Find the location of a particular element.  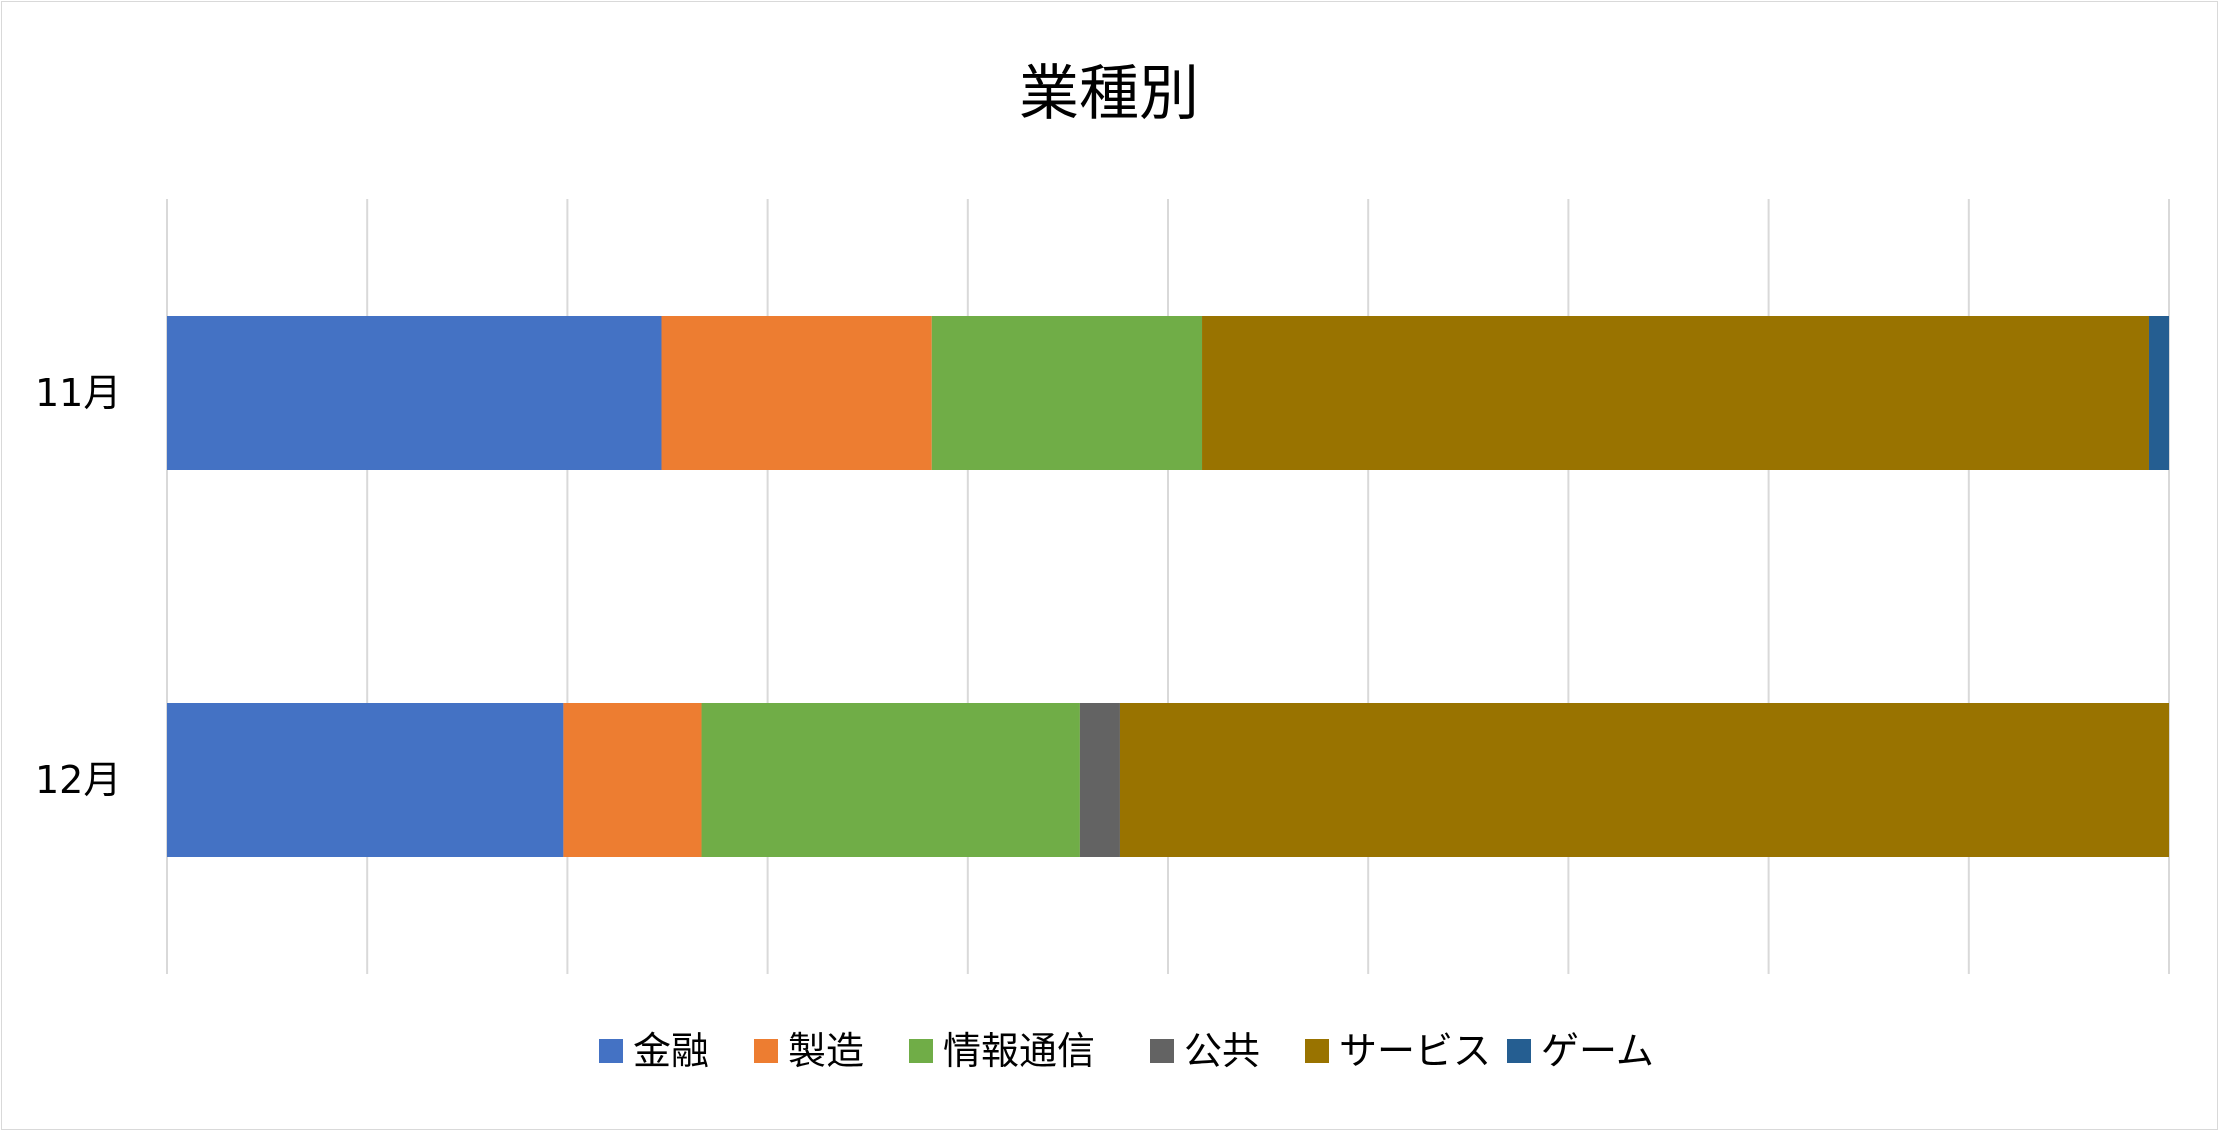

legend-label-5: ゲーム is located at coordinates (1597, 1051).